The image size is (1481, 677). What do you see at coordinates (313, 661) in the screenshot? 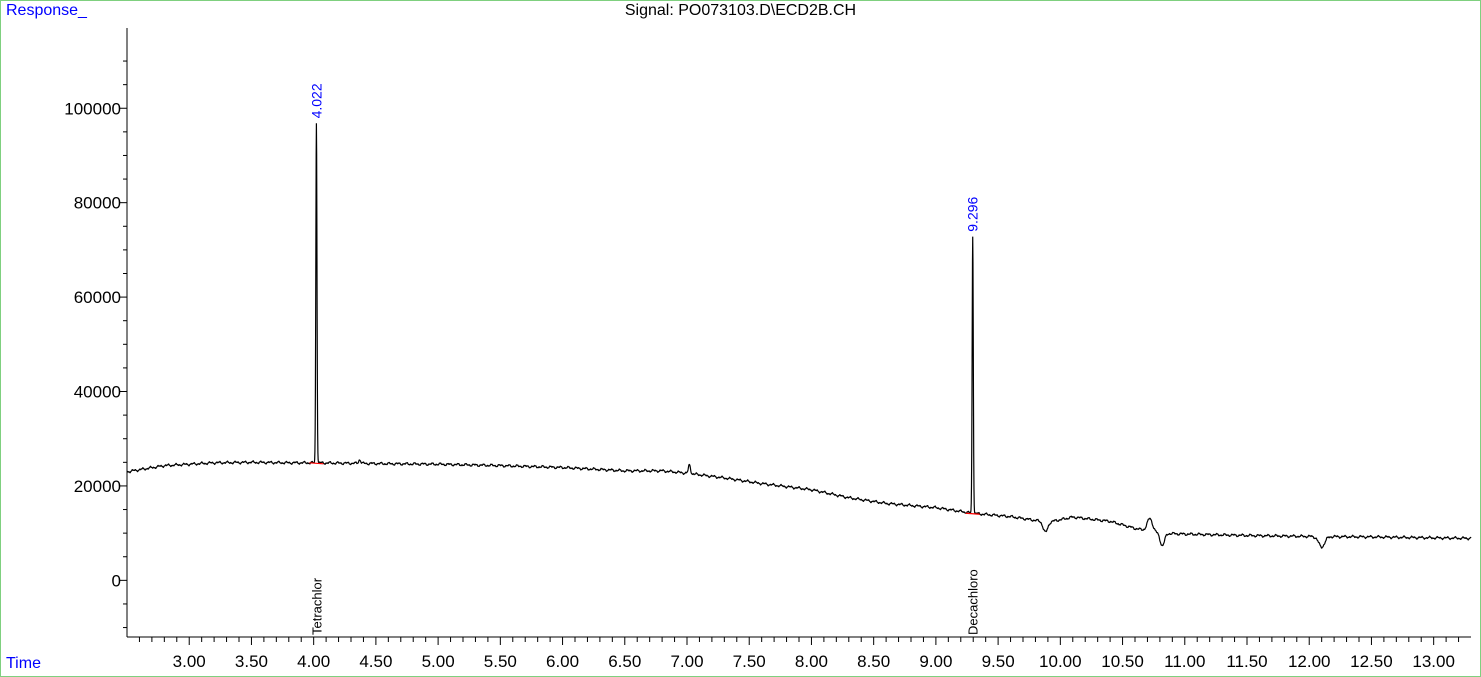
I see `x-tick-label: 4.00` at bounding box center [313, 661].